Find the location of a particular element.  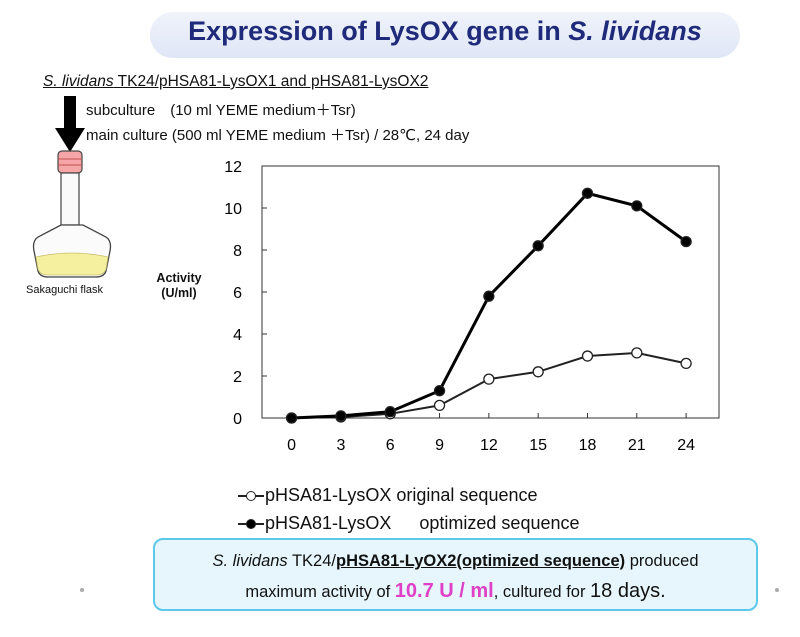

y-tick-label: 2 is located at coordinates (237, 377).